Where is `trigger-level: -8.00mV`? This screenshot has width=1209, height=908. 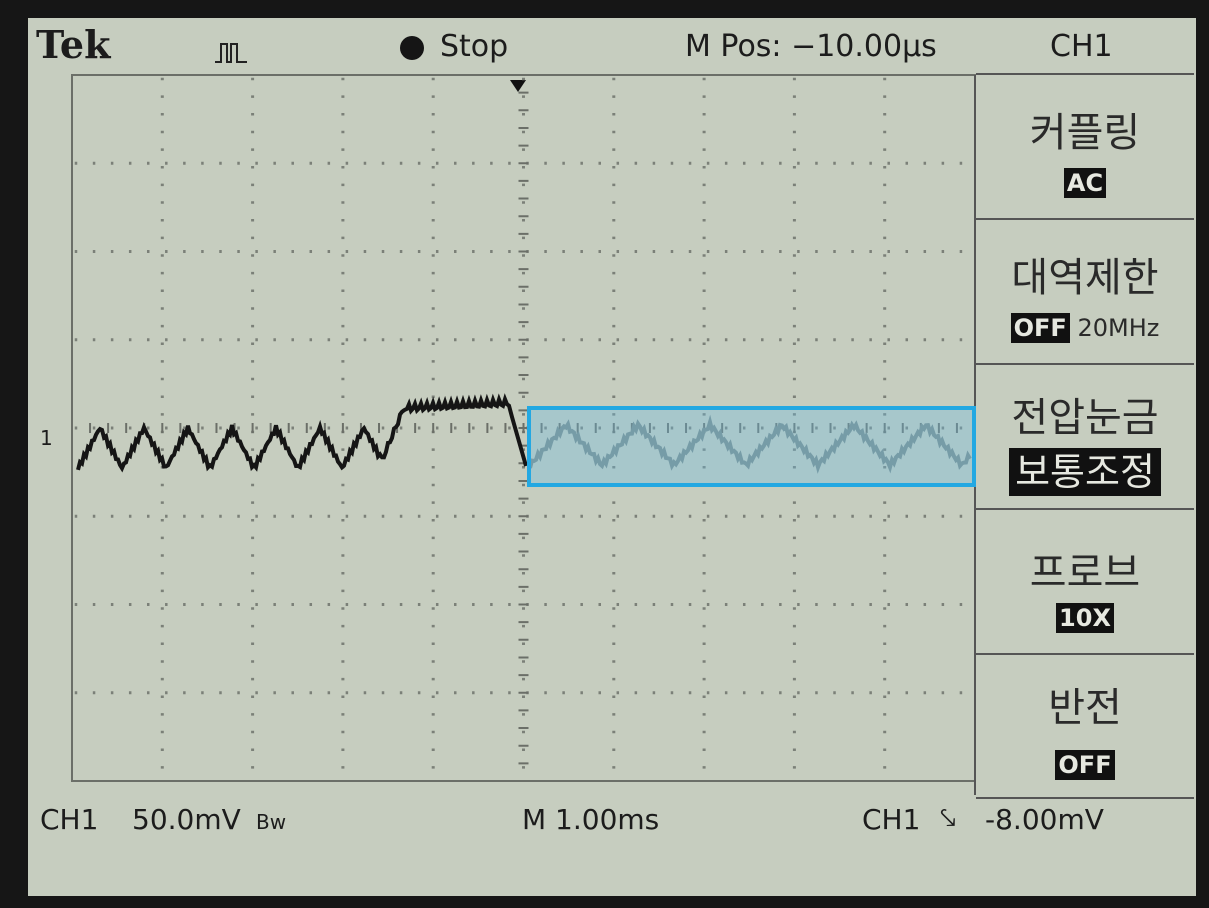
trigger-level: -8.00mV is located at coordinates (1044, 819).